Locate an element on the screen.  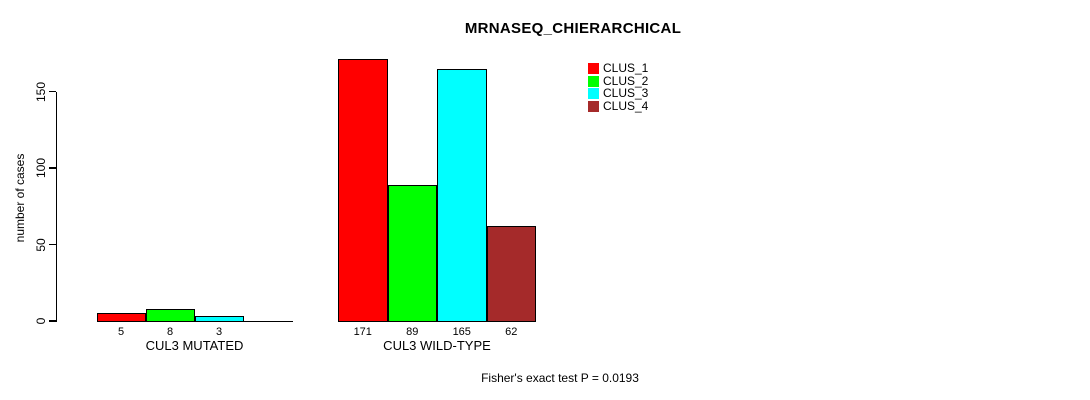
y-tick-label: 100 is located at coordinates (41, 168).